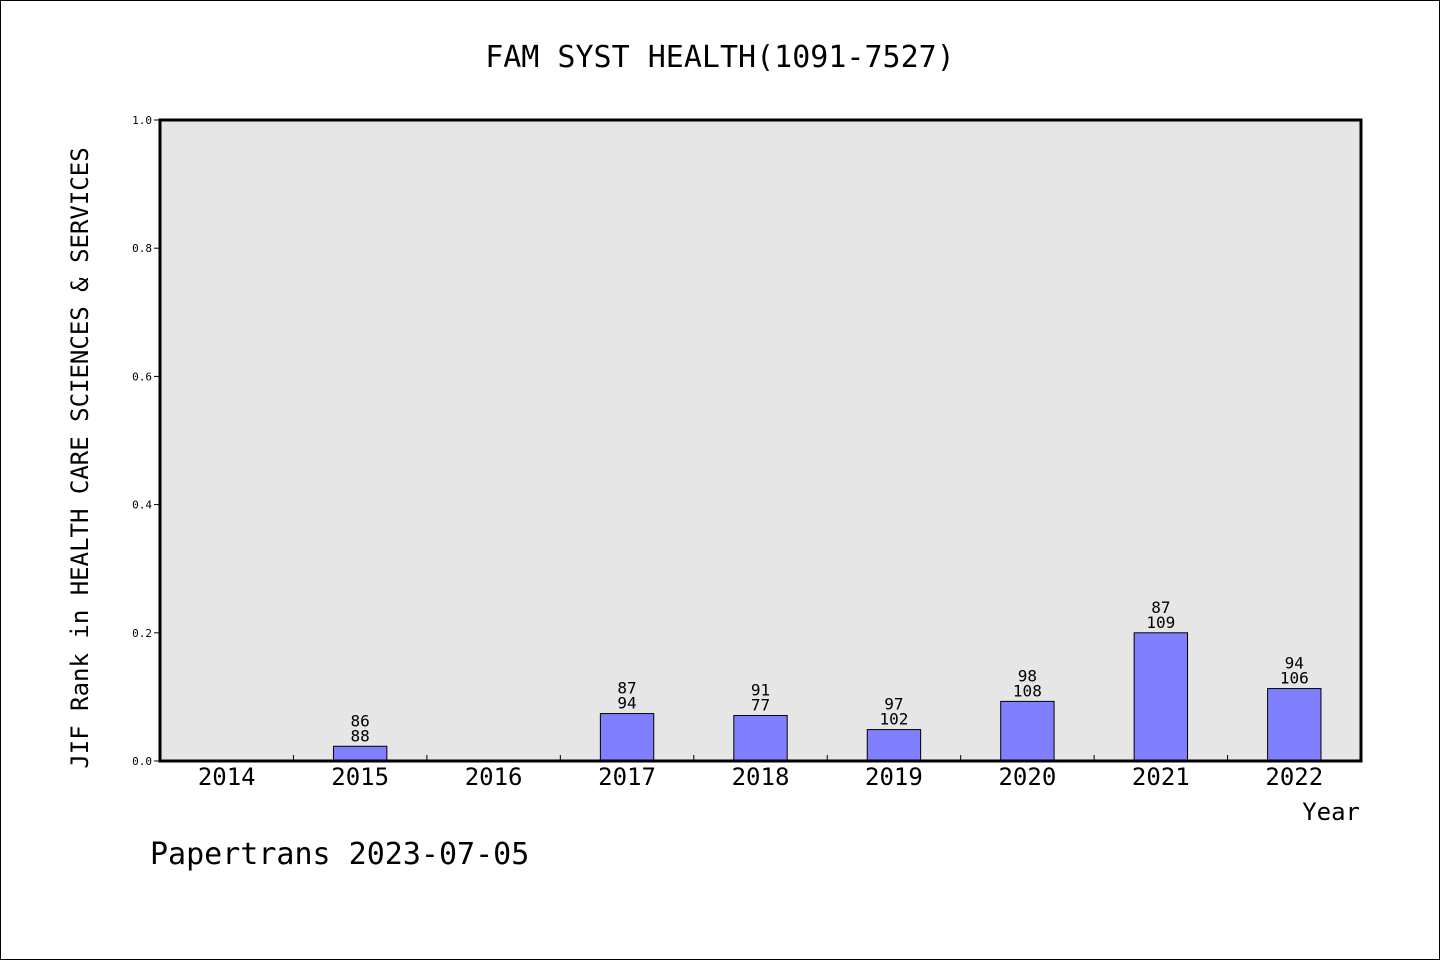 This screenshot has height=960, width=1440. Describe the element at coordinates (142, 120) in the screenshot. I see `y-tick-label: 1.0` at that location.